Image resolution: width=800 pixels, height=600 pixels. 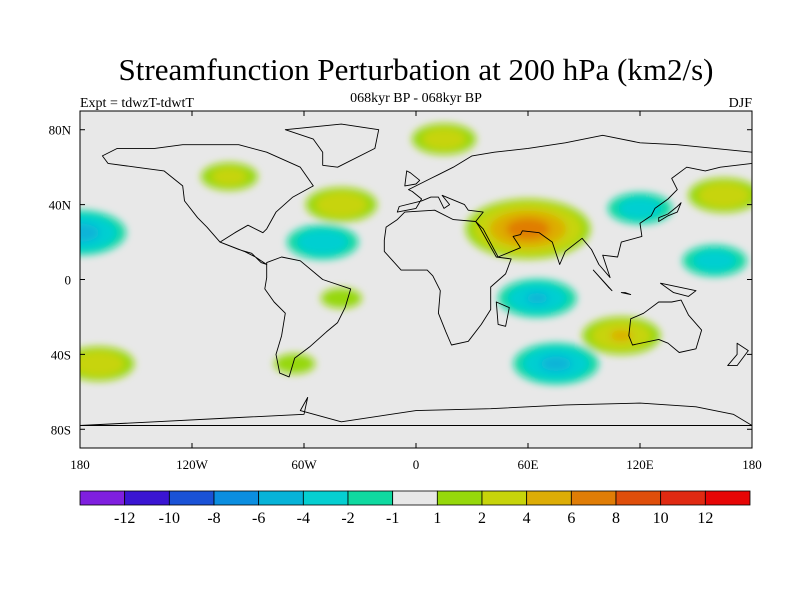 What do you see at coordinates (213, 518) in the screenshot?
I see `colorbar-label: -8` at bounding box center [213, 518].